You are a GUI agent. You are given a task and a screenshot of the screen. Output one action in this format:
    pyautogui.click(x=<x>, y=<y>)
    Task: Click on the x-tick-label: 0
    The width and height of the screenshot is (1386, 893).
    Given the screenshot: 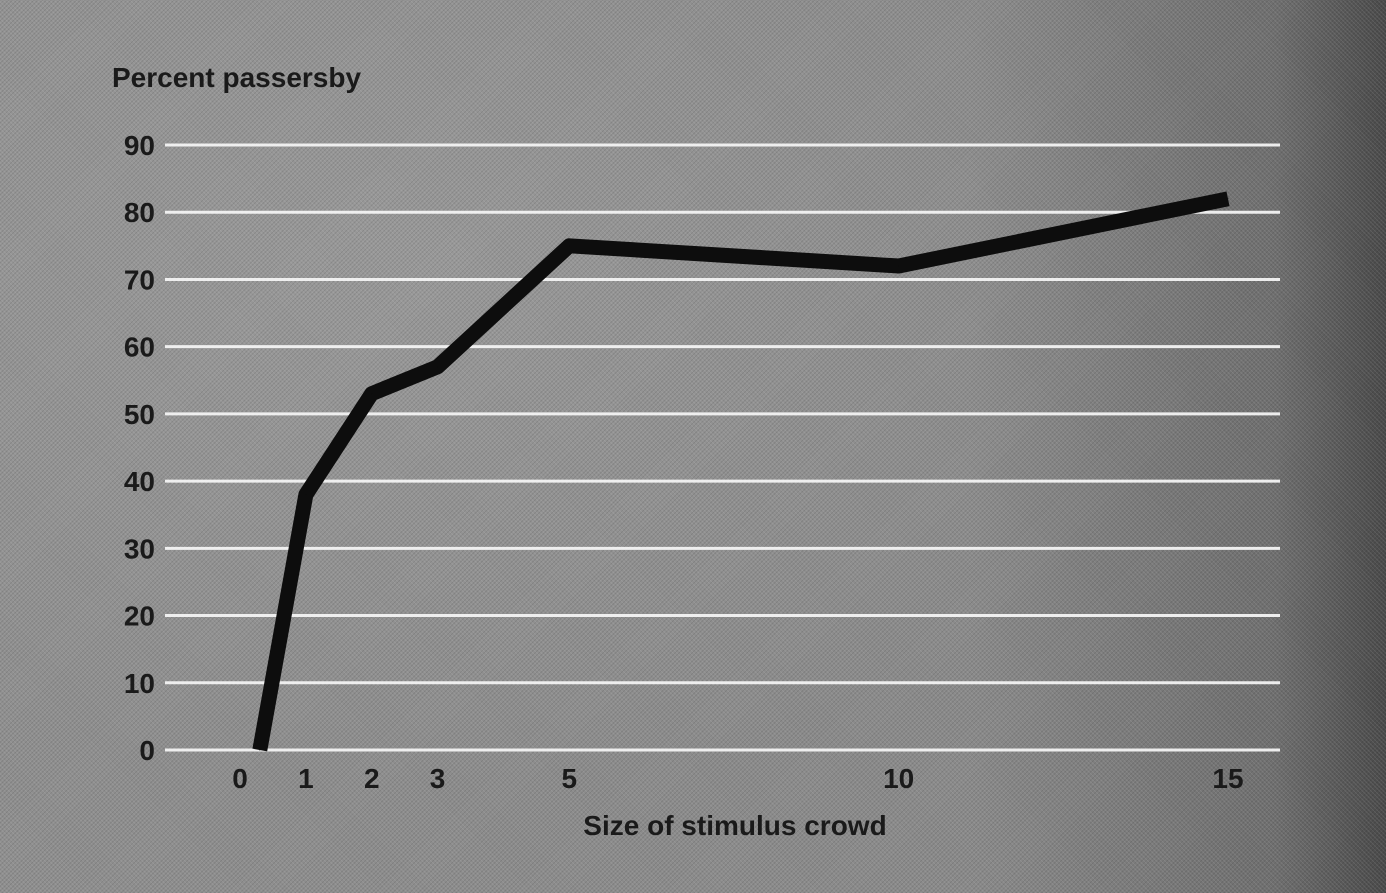 What is the action you would take?
    pyautogui.click(x=240, y=778)
    